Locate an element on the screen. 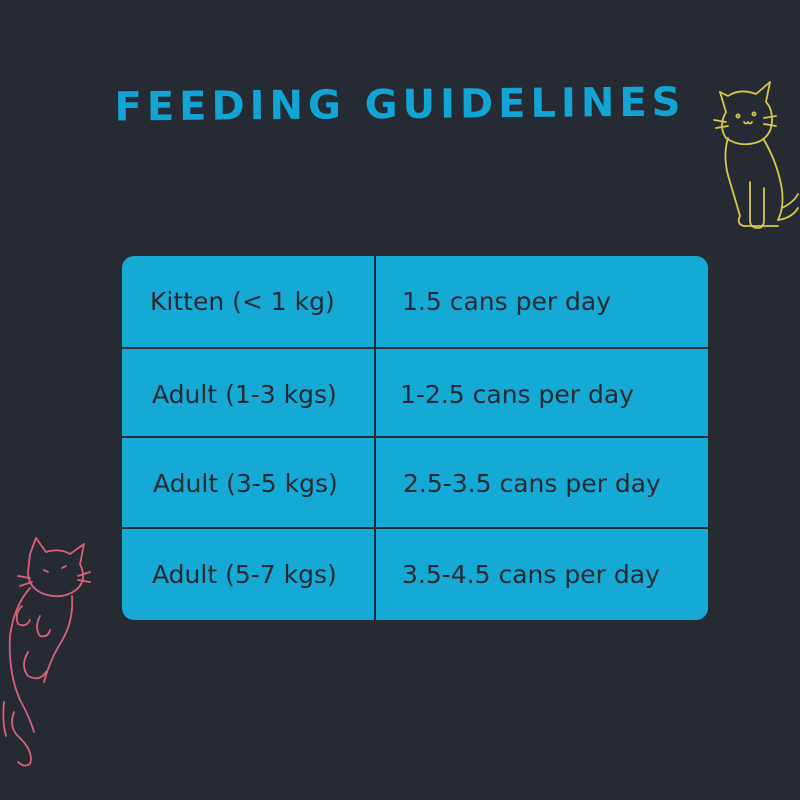  weight-cell: Kitten (< 1 kg) is located at coordinates (242, 301).